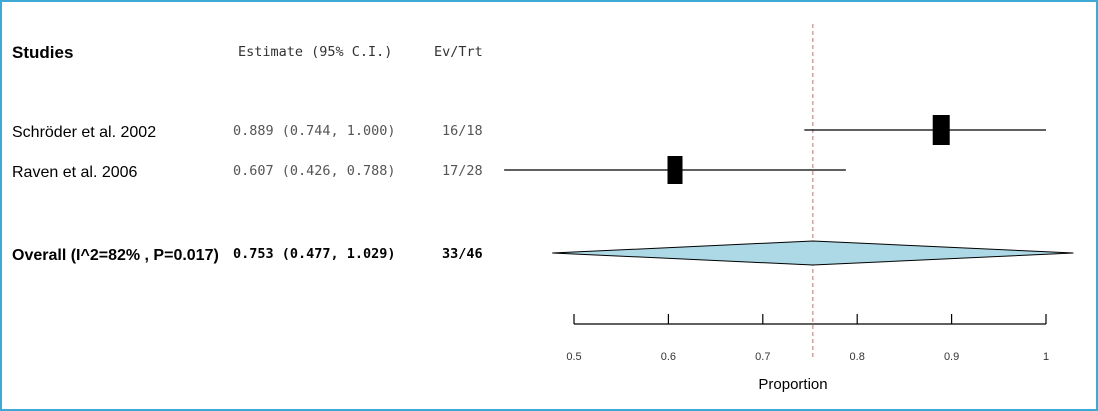 Image resolution: width=1098 pixels, height=411 pixels. I want to click on x-tick-label-5: 1, so click(1046, 357).